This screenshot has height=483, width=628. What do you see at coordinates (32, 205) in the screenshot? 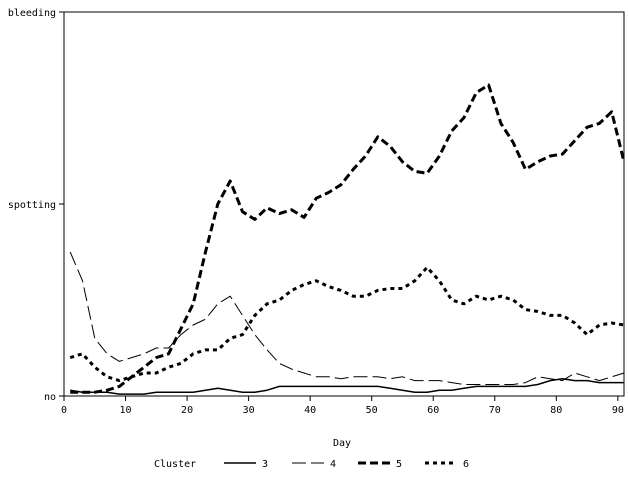
I see `y-tick-label: spotting` at bounding box center [32, 205].